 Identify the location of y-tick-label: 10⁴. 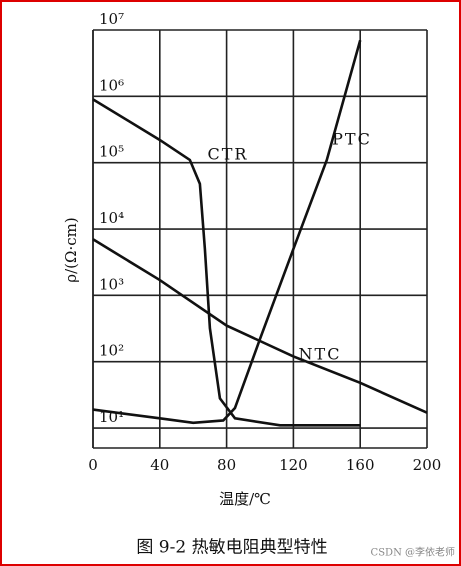
(111, 218).